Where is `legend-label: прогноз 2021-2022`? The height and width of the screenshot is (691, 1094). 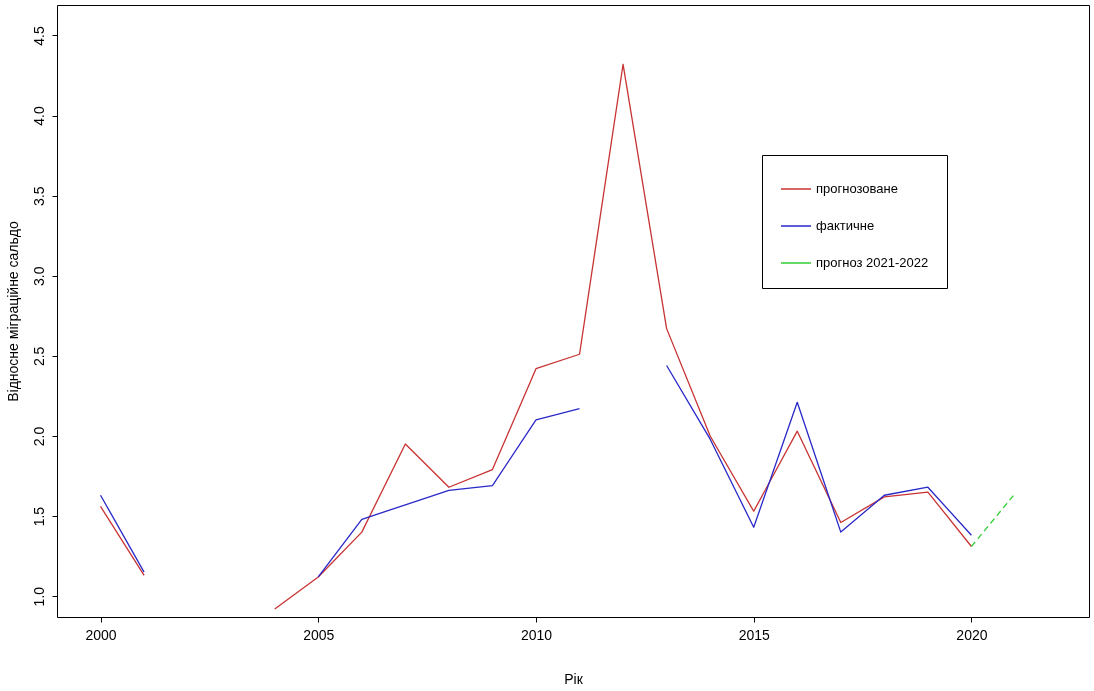
legend-label: прогноз 2021-2022 is located at coordinates (872, 262).